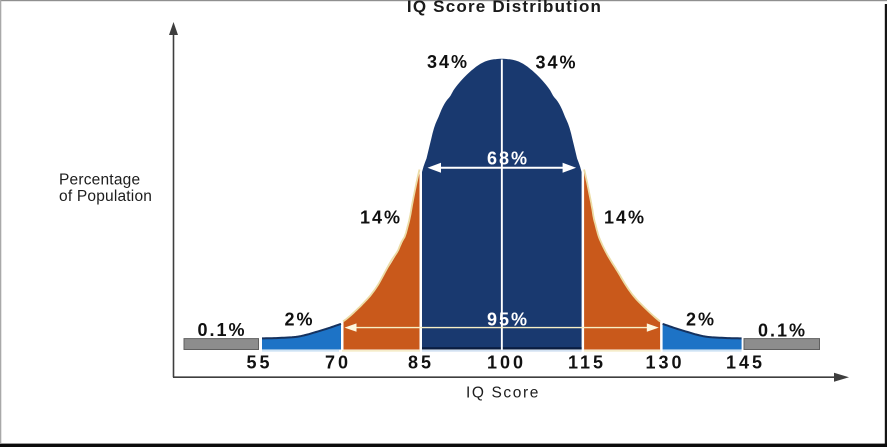 Image resolution: width=887 pixels, height=447 pixels. I want to click on svg-text: of Population, so click(105, 196).